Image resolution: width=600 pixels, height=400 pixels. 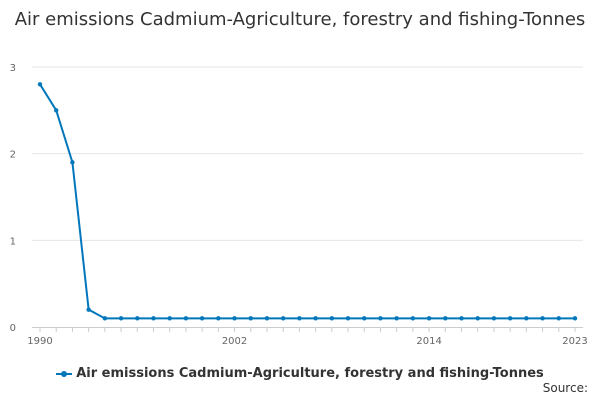 I want to click on y-tick-label: 1, so click(x=13, y=241).